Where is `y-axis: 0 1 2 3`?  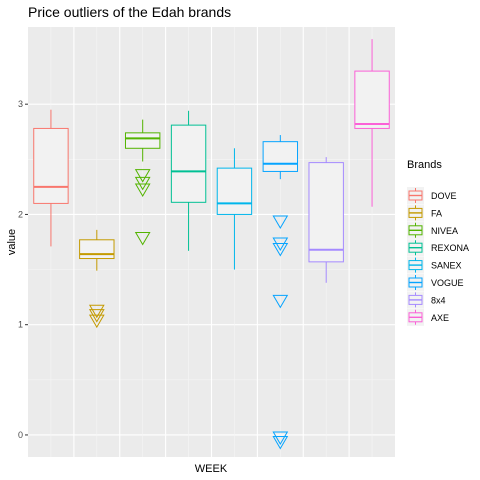
y-axis: 0 1 2 3 is located at coordinates (23, 269).